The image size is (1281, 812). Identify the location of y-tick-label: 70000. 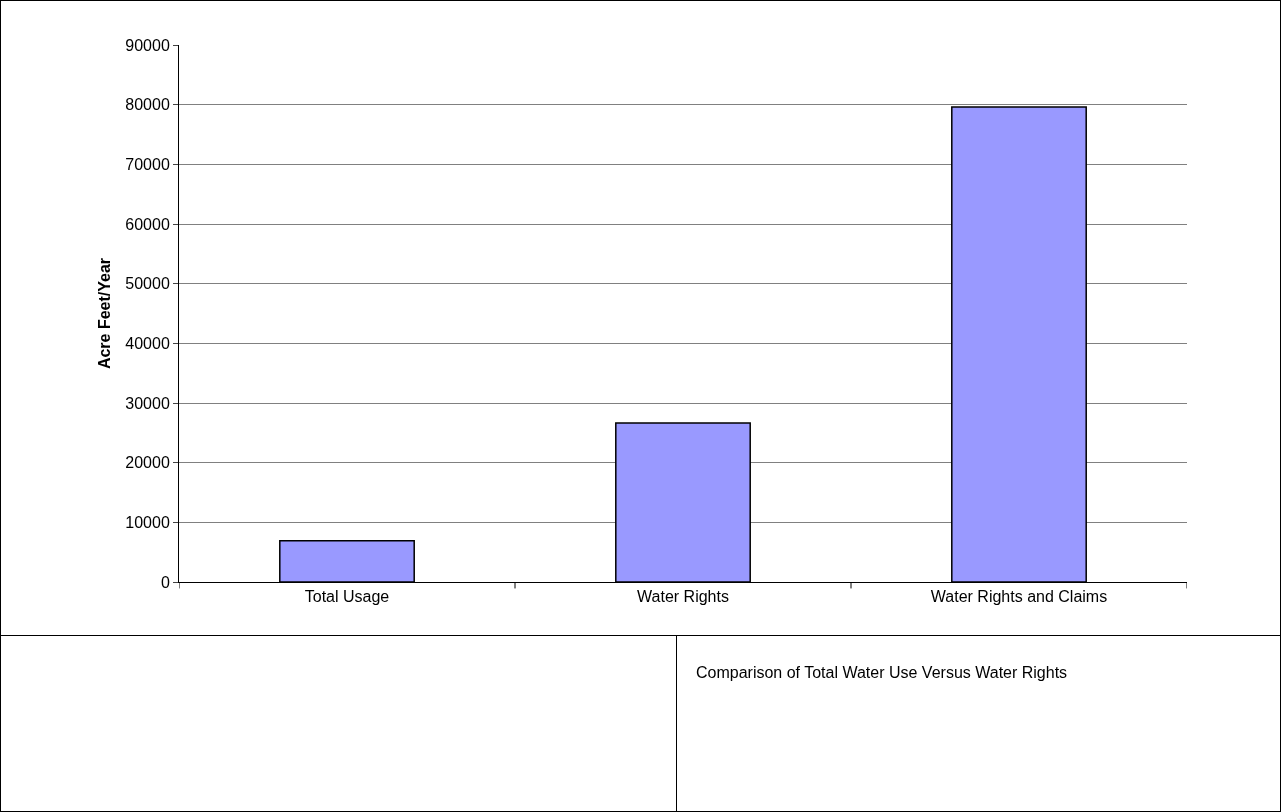
(147, 164).